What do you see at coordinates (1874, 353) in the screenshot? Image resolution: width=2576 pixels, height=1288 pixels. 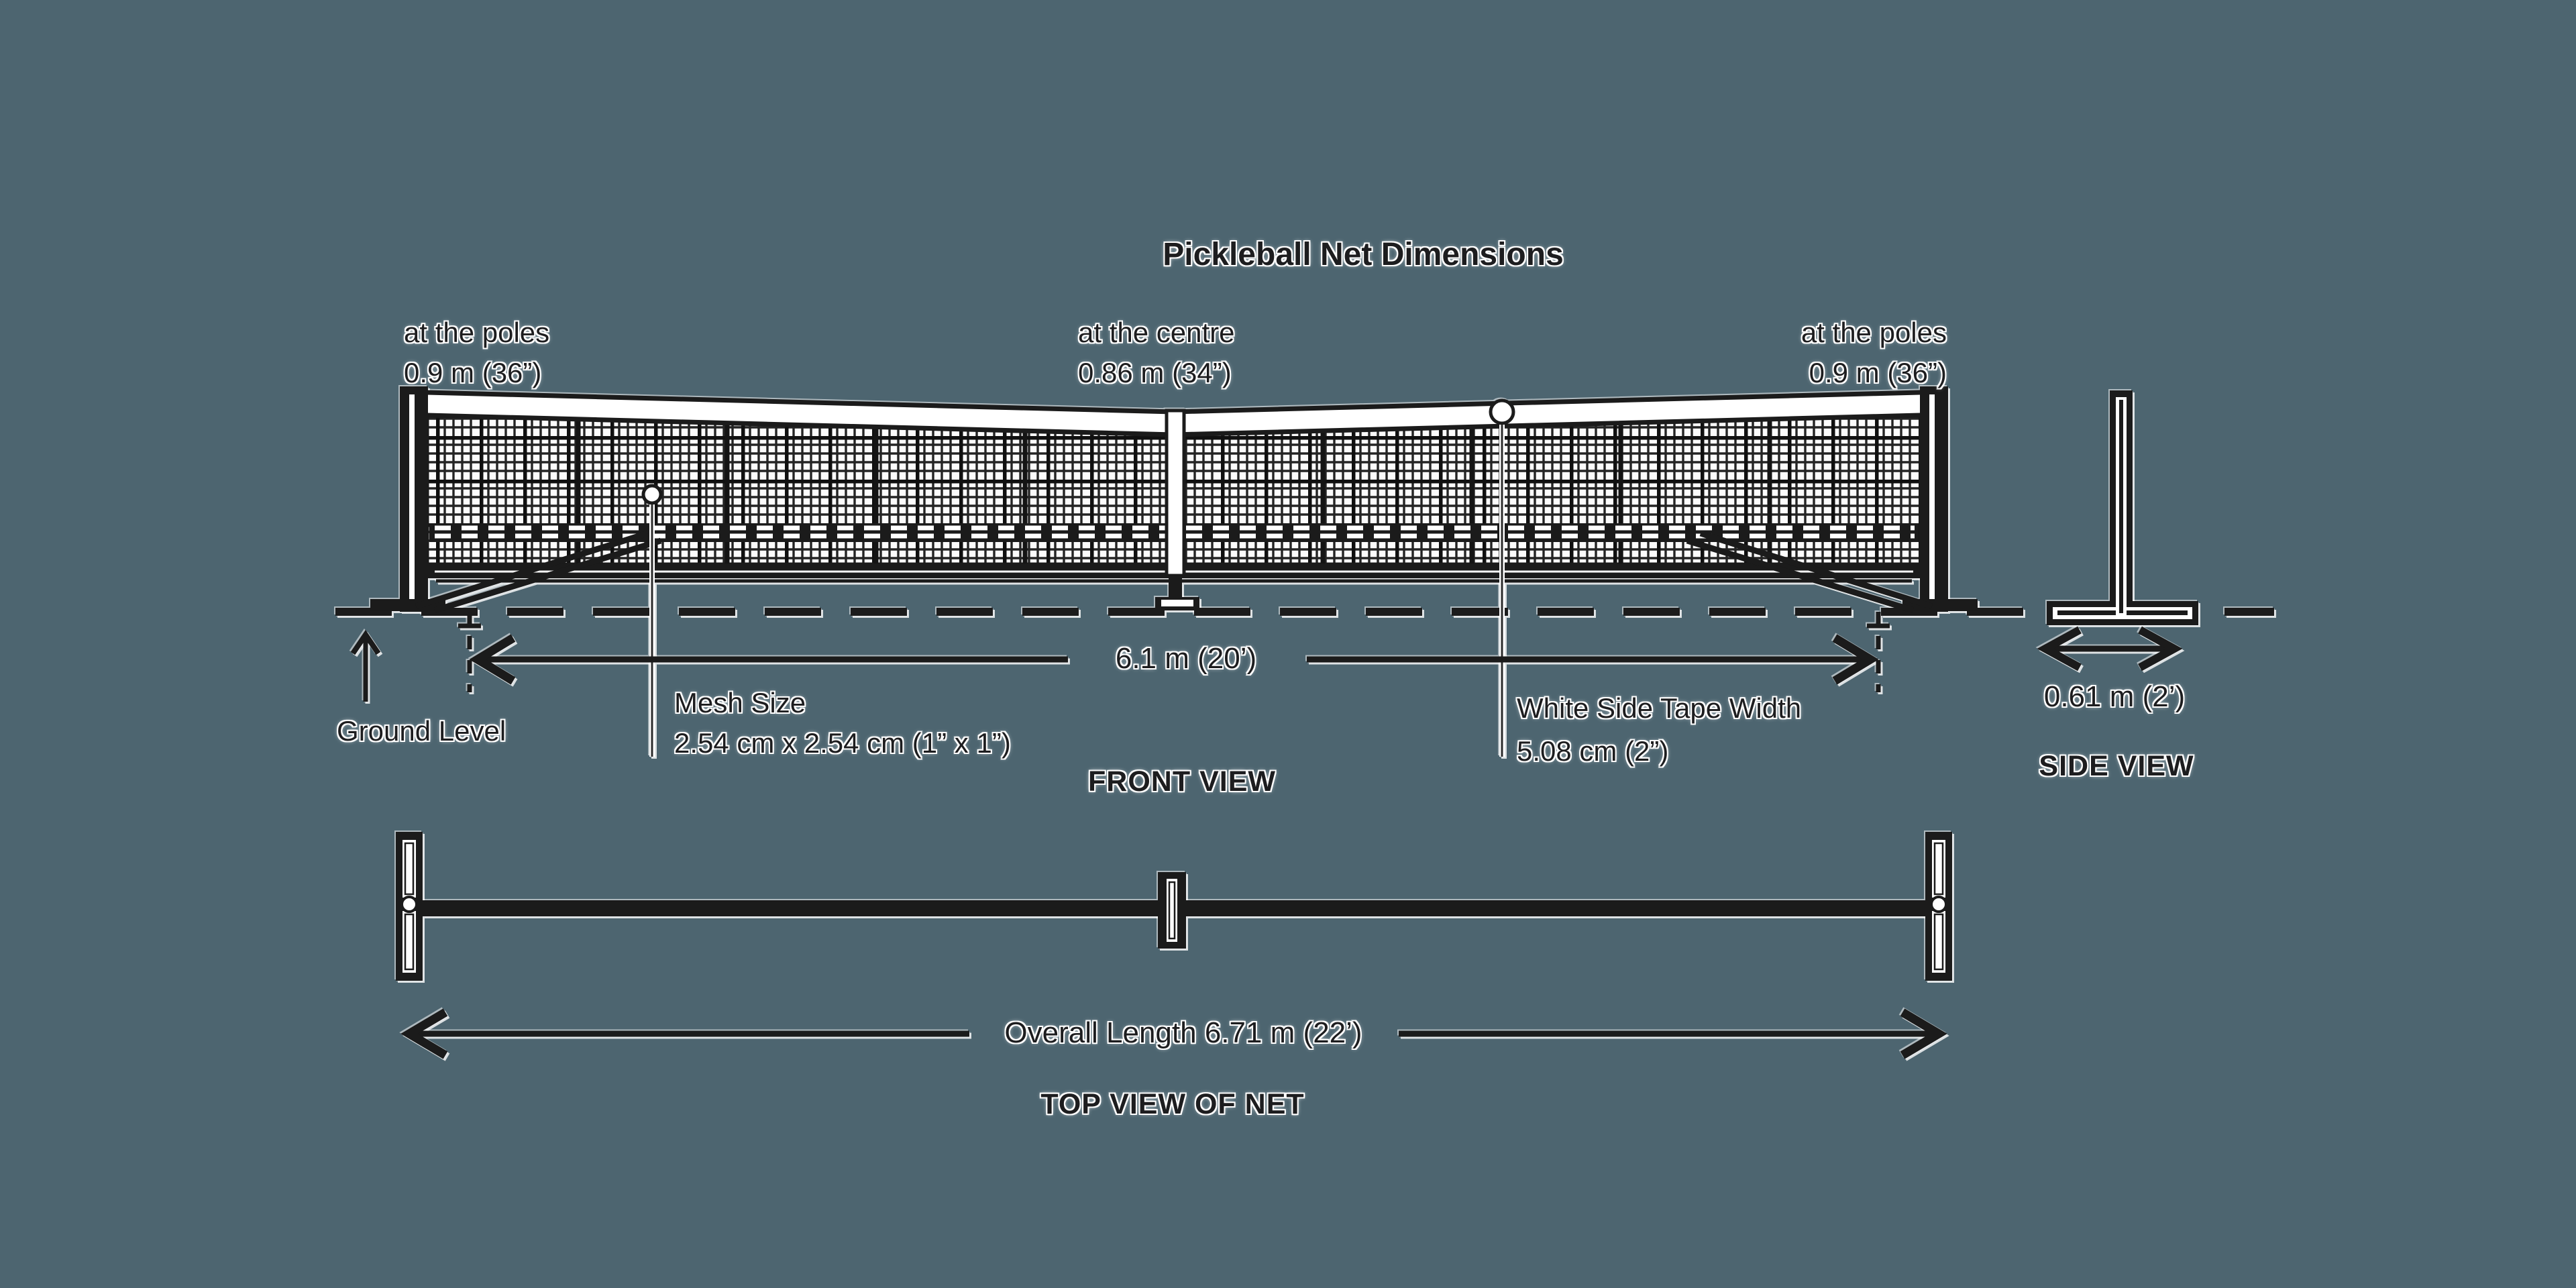 I see `label-right-pole-height: at the poles 0.9 m (36”)` at bounding box center [1874, 353].